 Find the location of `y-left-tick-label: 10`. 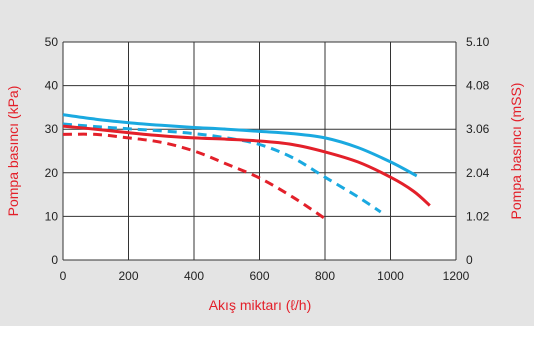

y-left-tick-label: 10 is located at coordinates (52, 216).